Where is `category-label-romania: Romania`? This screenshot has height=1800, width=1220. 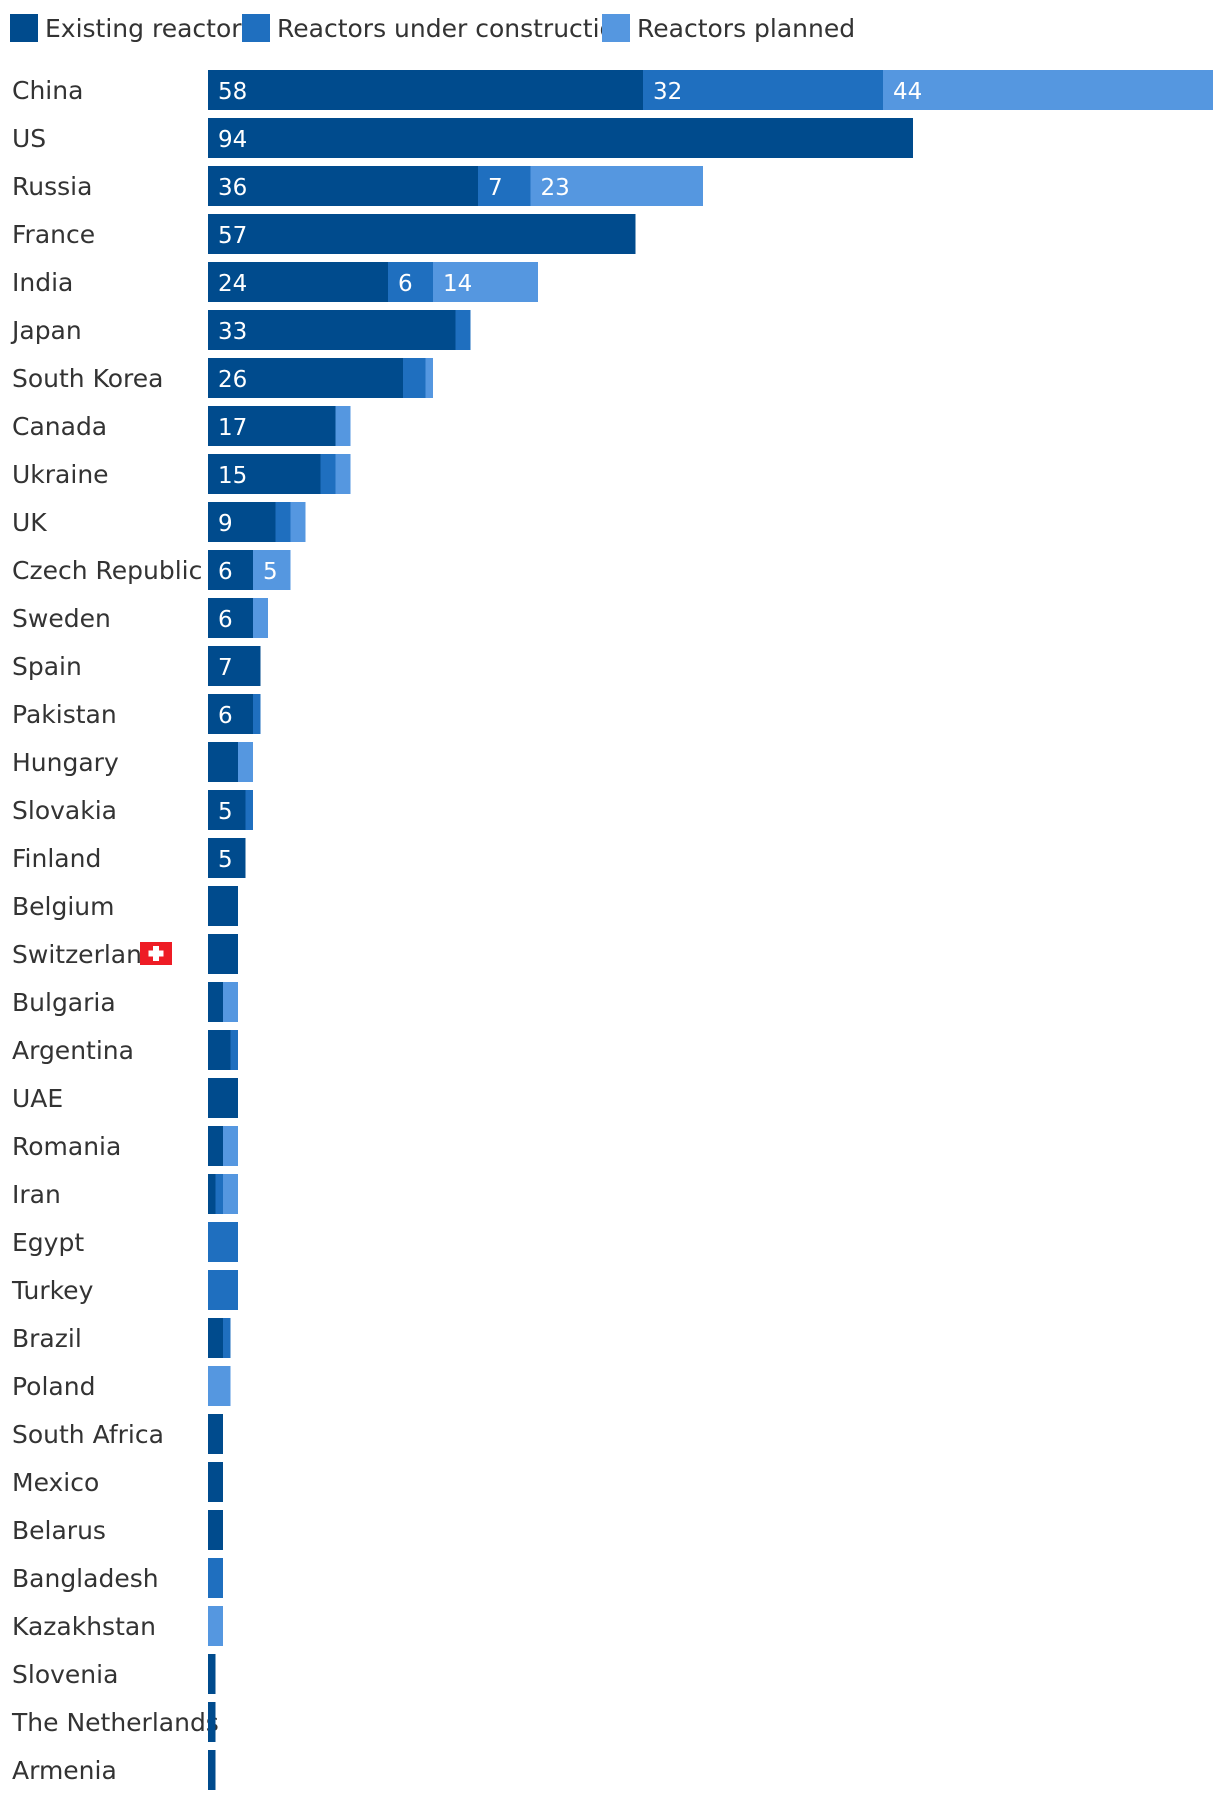 category-label-romania: Romania is located at coordinates (66, 1146).